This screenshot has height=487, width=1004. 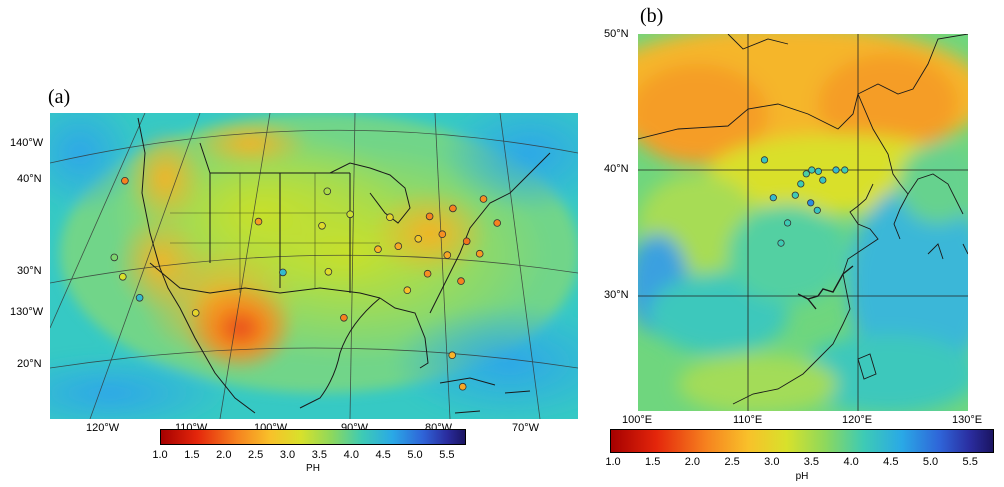 I want to click on panel-a-colorbar-tick-9: 5.5, so click(x=447, y=455).